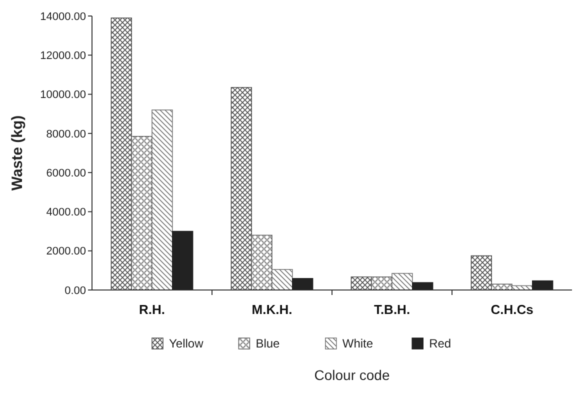 The image size is (580, 400). What do you see at coordinates (186, 343) in the screenshot?
I see `legend-label: Yellow` at bounding box center [186, 343].